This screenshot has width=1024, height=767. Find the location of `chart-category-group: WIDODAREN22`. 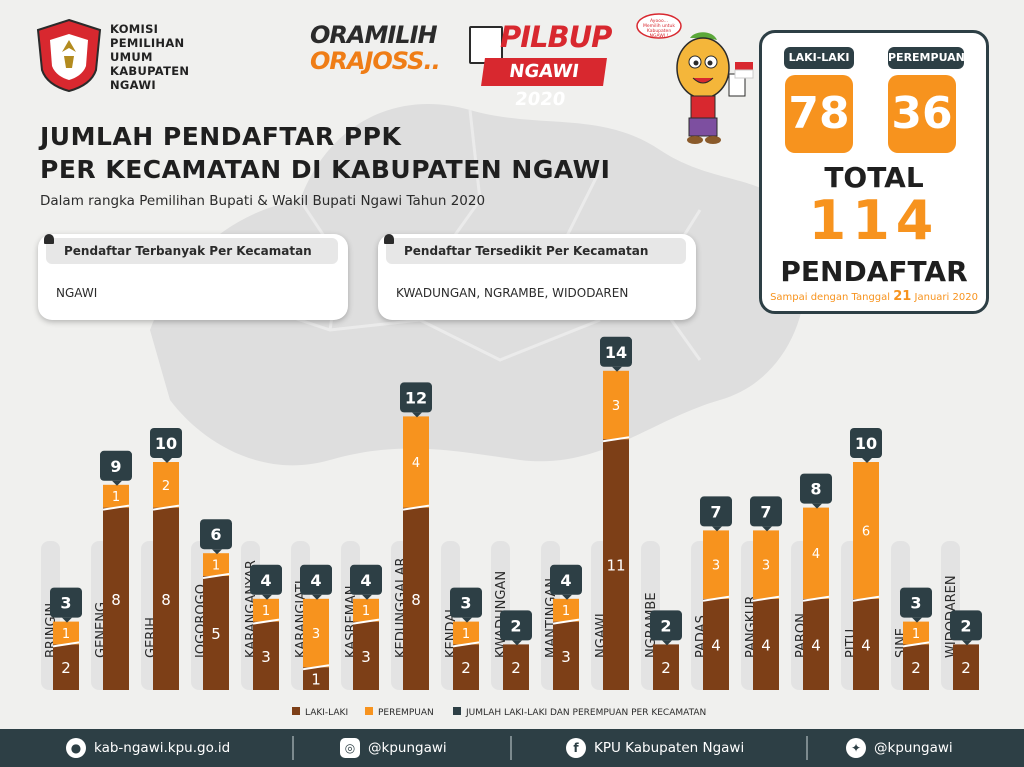

chart-category-group: WIDODAREN22 is located at coordinates (961, 615).